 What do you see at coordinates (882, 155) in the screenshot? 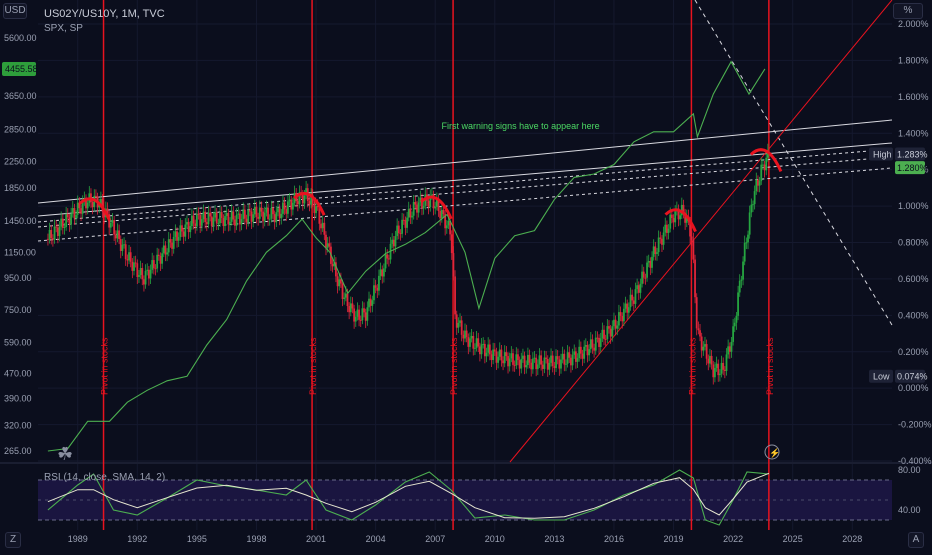
I see `high-label-text: High` at bounding box center [882, 155].